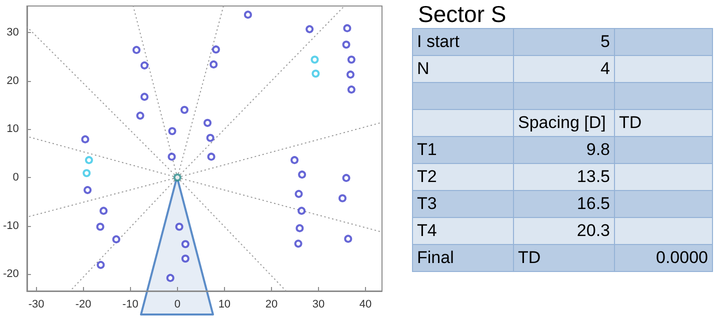  Describe the element at coordinates (177, 304) in the screenshot. I see `x-tick-label: 0` at that location.